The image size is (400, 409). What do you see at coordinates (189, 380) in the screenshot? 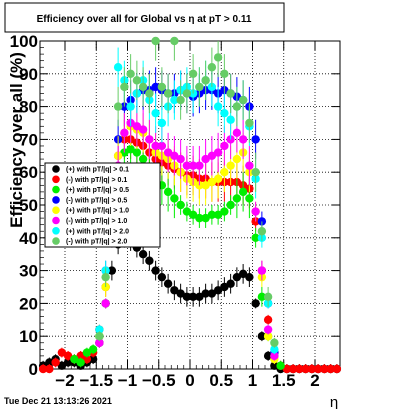
I see `x-tick-label: 0` at bounding box center [189, 380].